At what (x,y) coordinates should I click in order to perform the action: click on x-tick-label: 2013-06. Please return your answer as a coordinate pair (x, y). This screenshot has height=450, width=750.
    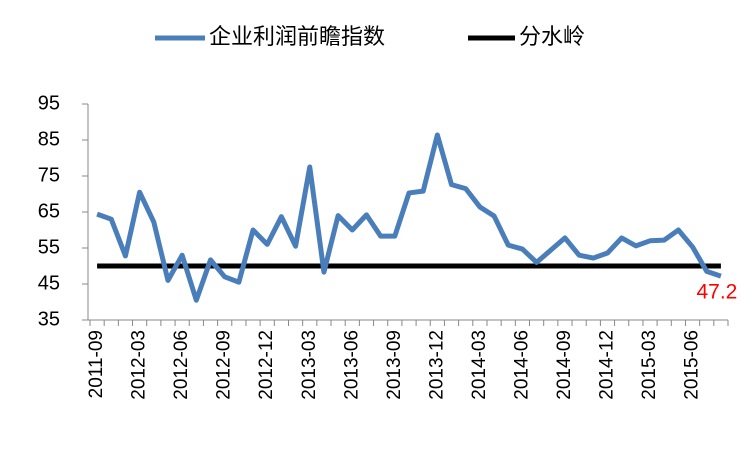
    Looking at the image, I should click on (351, 365).